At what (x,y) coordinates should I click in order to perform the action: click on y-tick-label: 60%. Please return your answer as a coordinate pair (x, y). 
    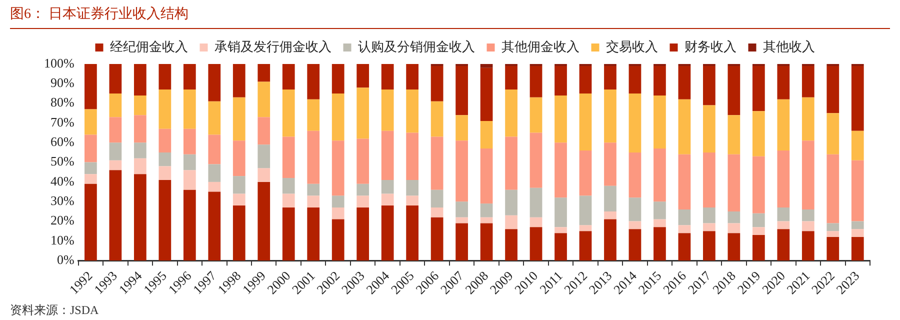
    Looking at the image, I should click on (62, 142).